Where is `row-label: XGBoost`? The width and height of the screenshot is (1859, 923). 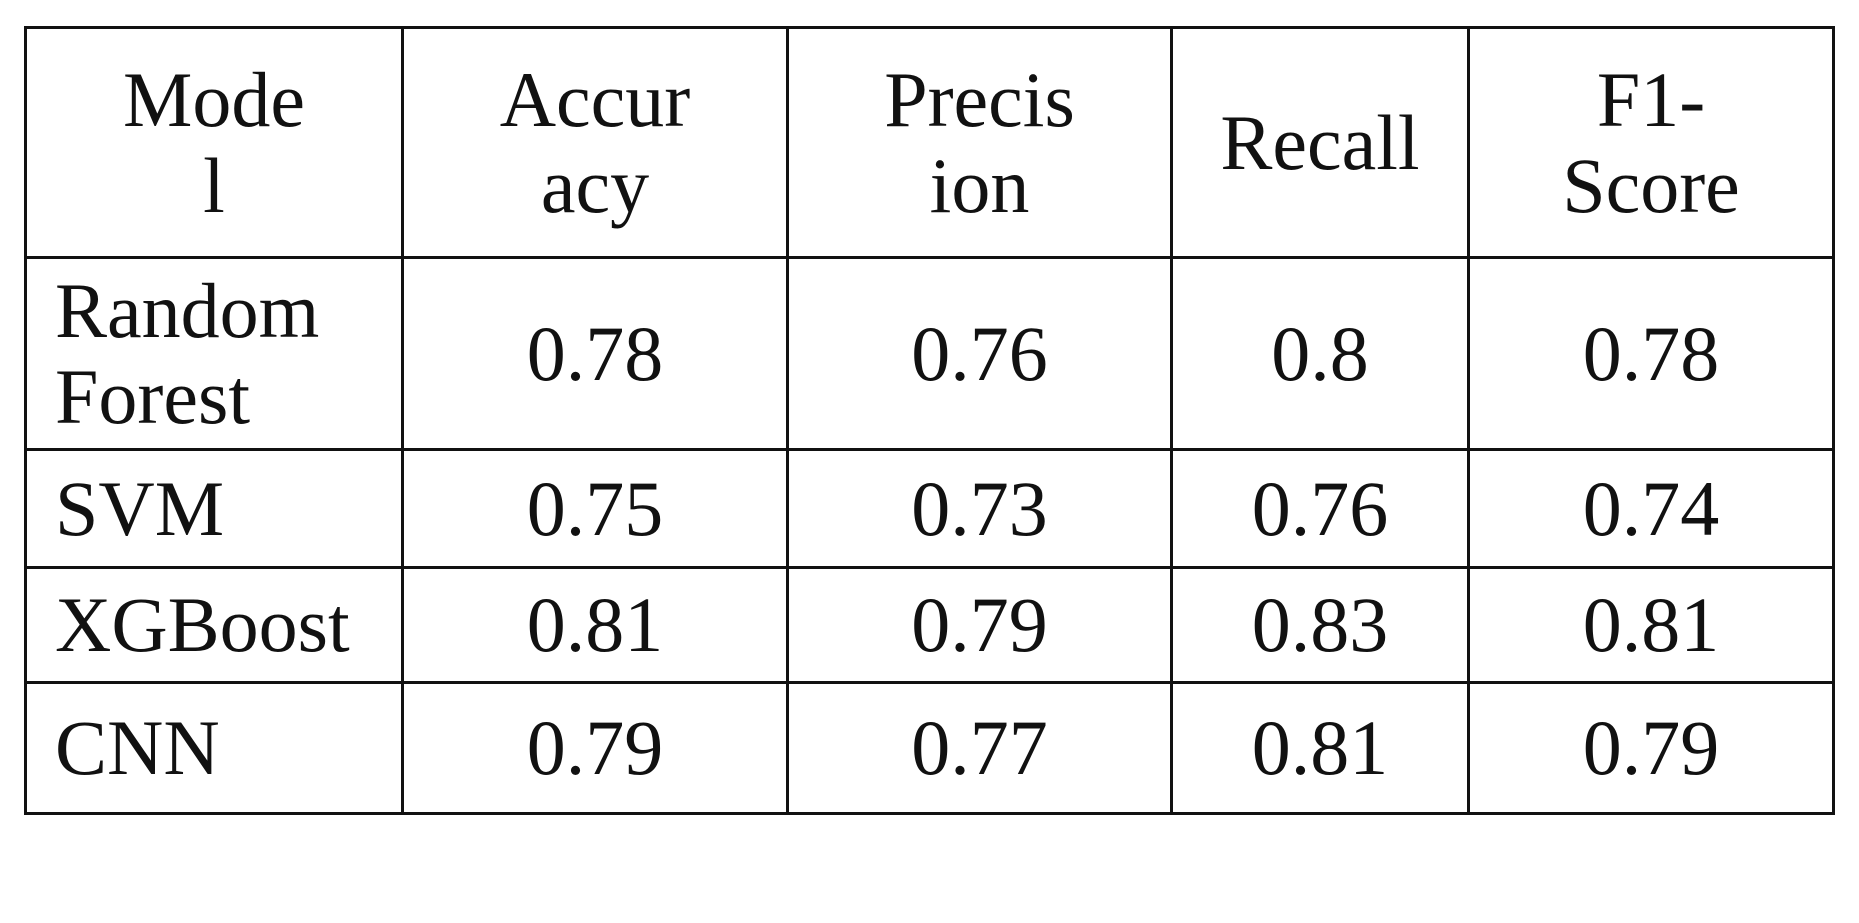
row-label: XGBoost is located at coordinates (214, 625).